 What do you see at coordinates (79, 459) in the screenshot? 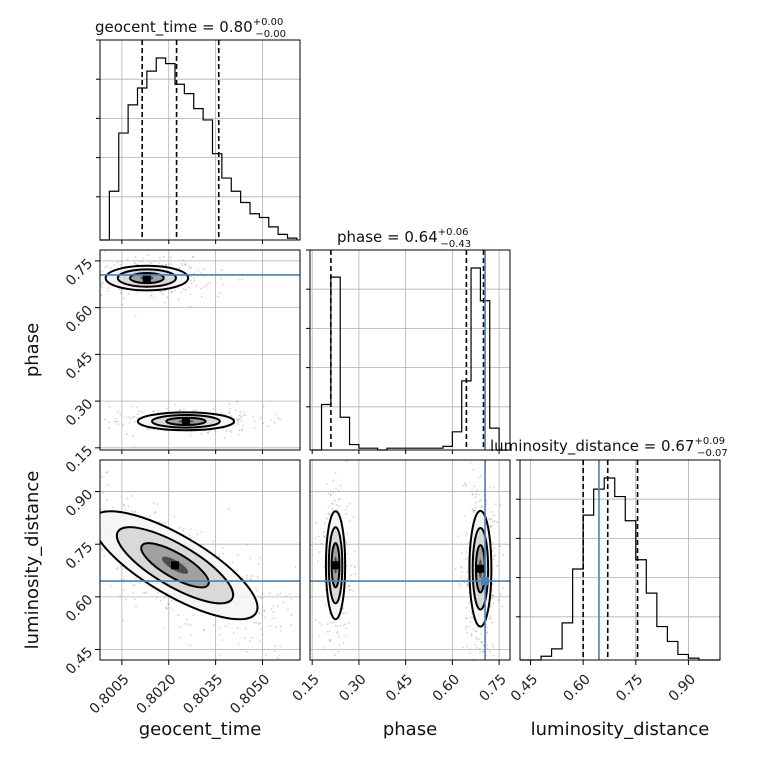
I see `ytick-label-phase-0: 0.15` at bounding box center [79, 459].